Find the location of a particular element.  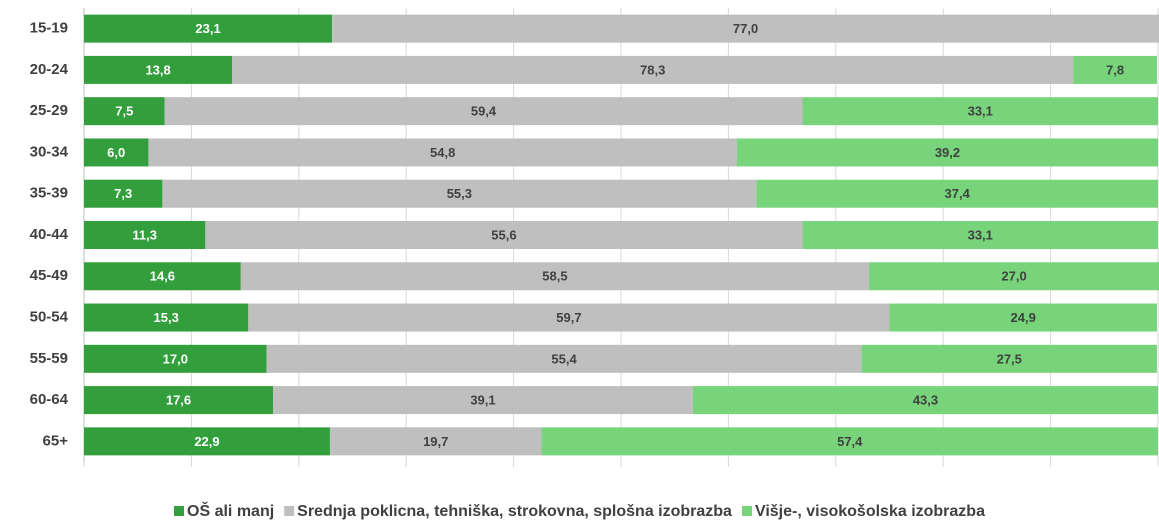

value-label: 57,4 is located at coordinates (850, 441).